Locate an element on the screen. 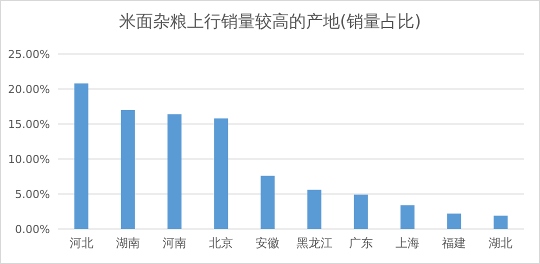  x-tick-label: 福建 is located at coordinates (454, 243).